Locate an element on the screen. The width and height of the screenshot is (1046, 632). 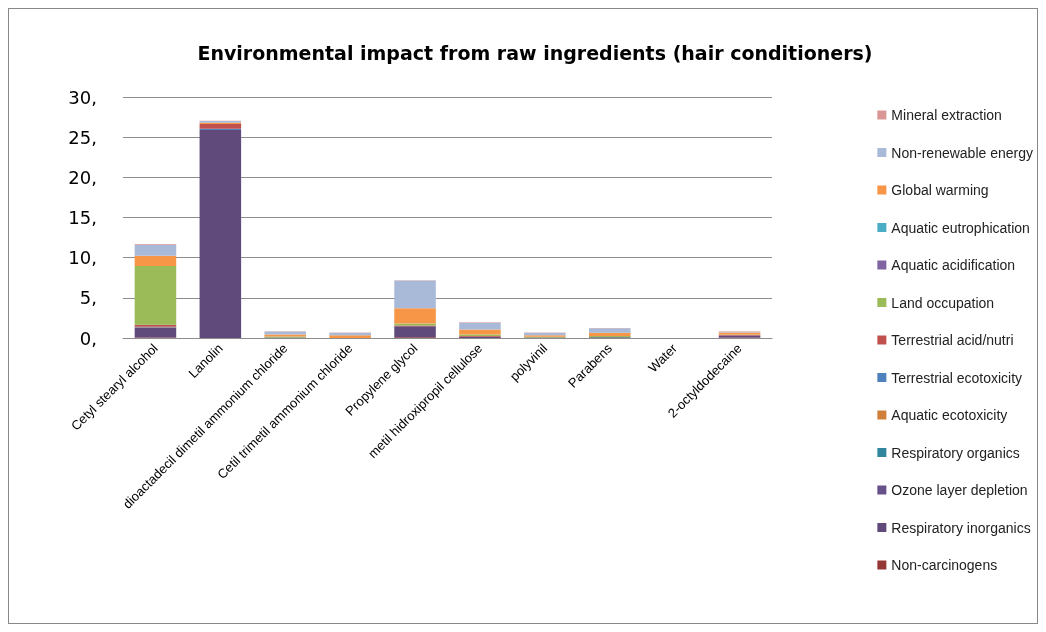
legend-label: Respiratory organics is located at coordinates (955, 452).